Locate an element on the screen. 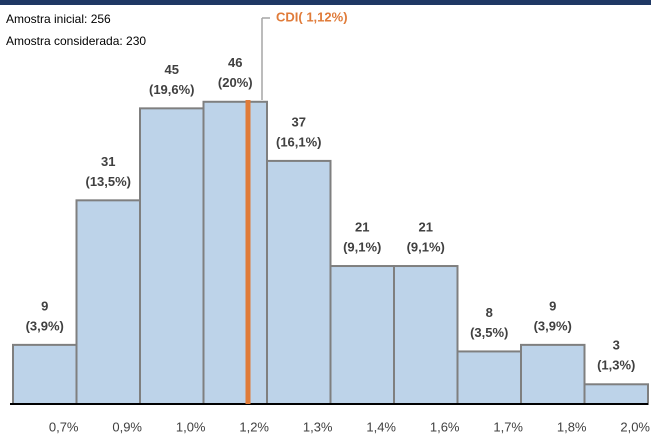 Image resolution: width=651 pixels, height=435 pixels. data-label: 45 is located at coordinates (172, 69).